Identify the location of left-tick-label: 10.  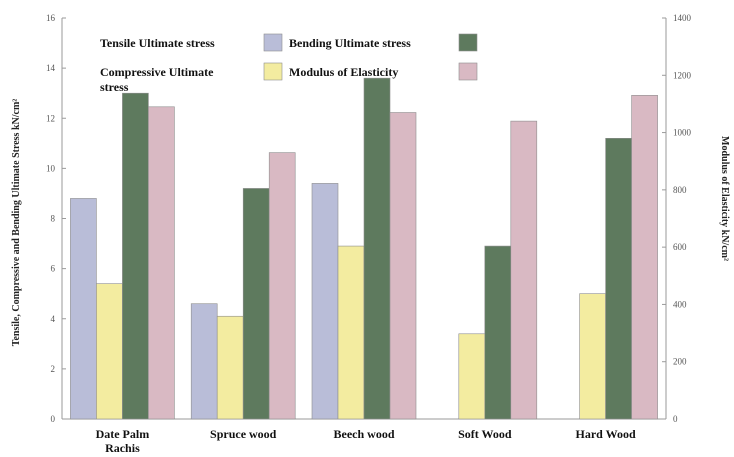
(51, 168).